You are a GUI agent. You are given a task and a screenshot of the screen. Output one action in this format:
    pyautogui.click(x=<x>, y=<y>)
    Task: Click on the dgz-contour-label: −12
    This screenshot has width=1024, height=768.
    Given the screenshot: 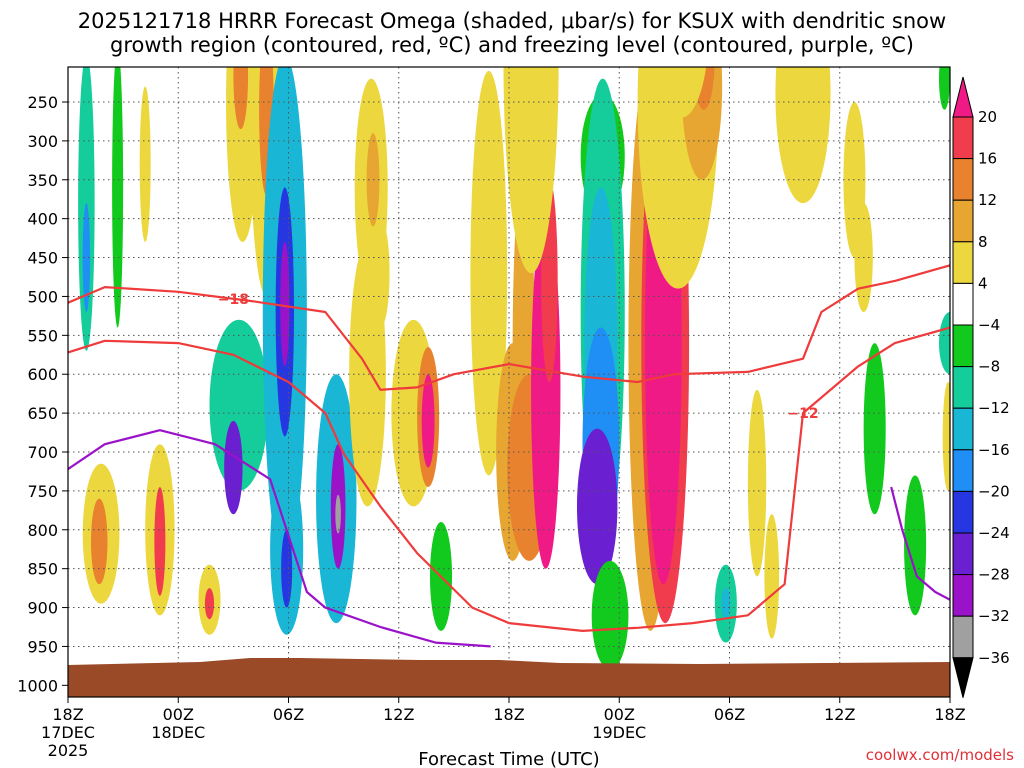 What is the action you would take?
    pyautogui.click(x=802, y=414)
    